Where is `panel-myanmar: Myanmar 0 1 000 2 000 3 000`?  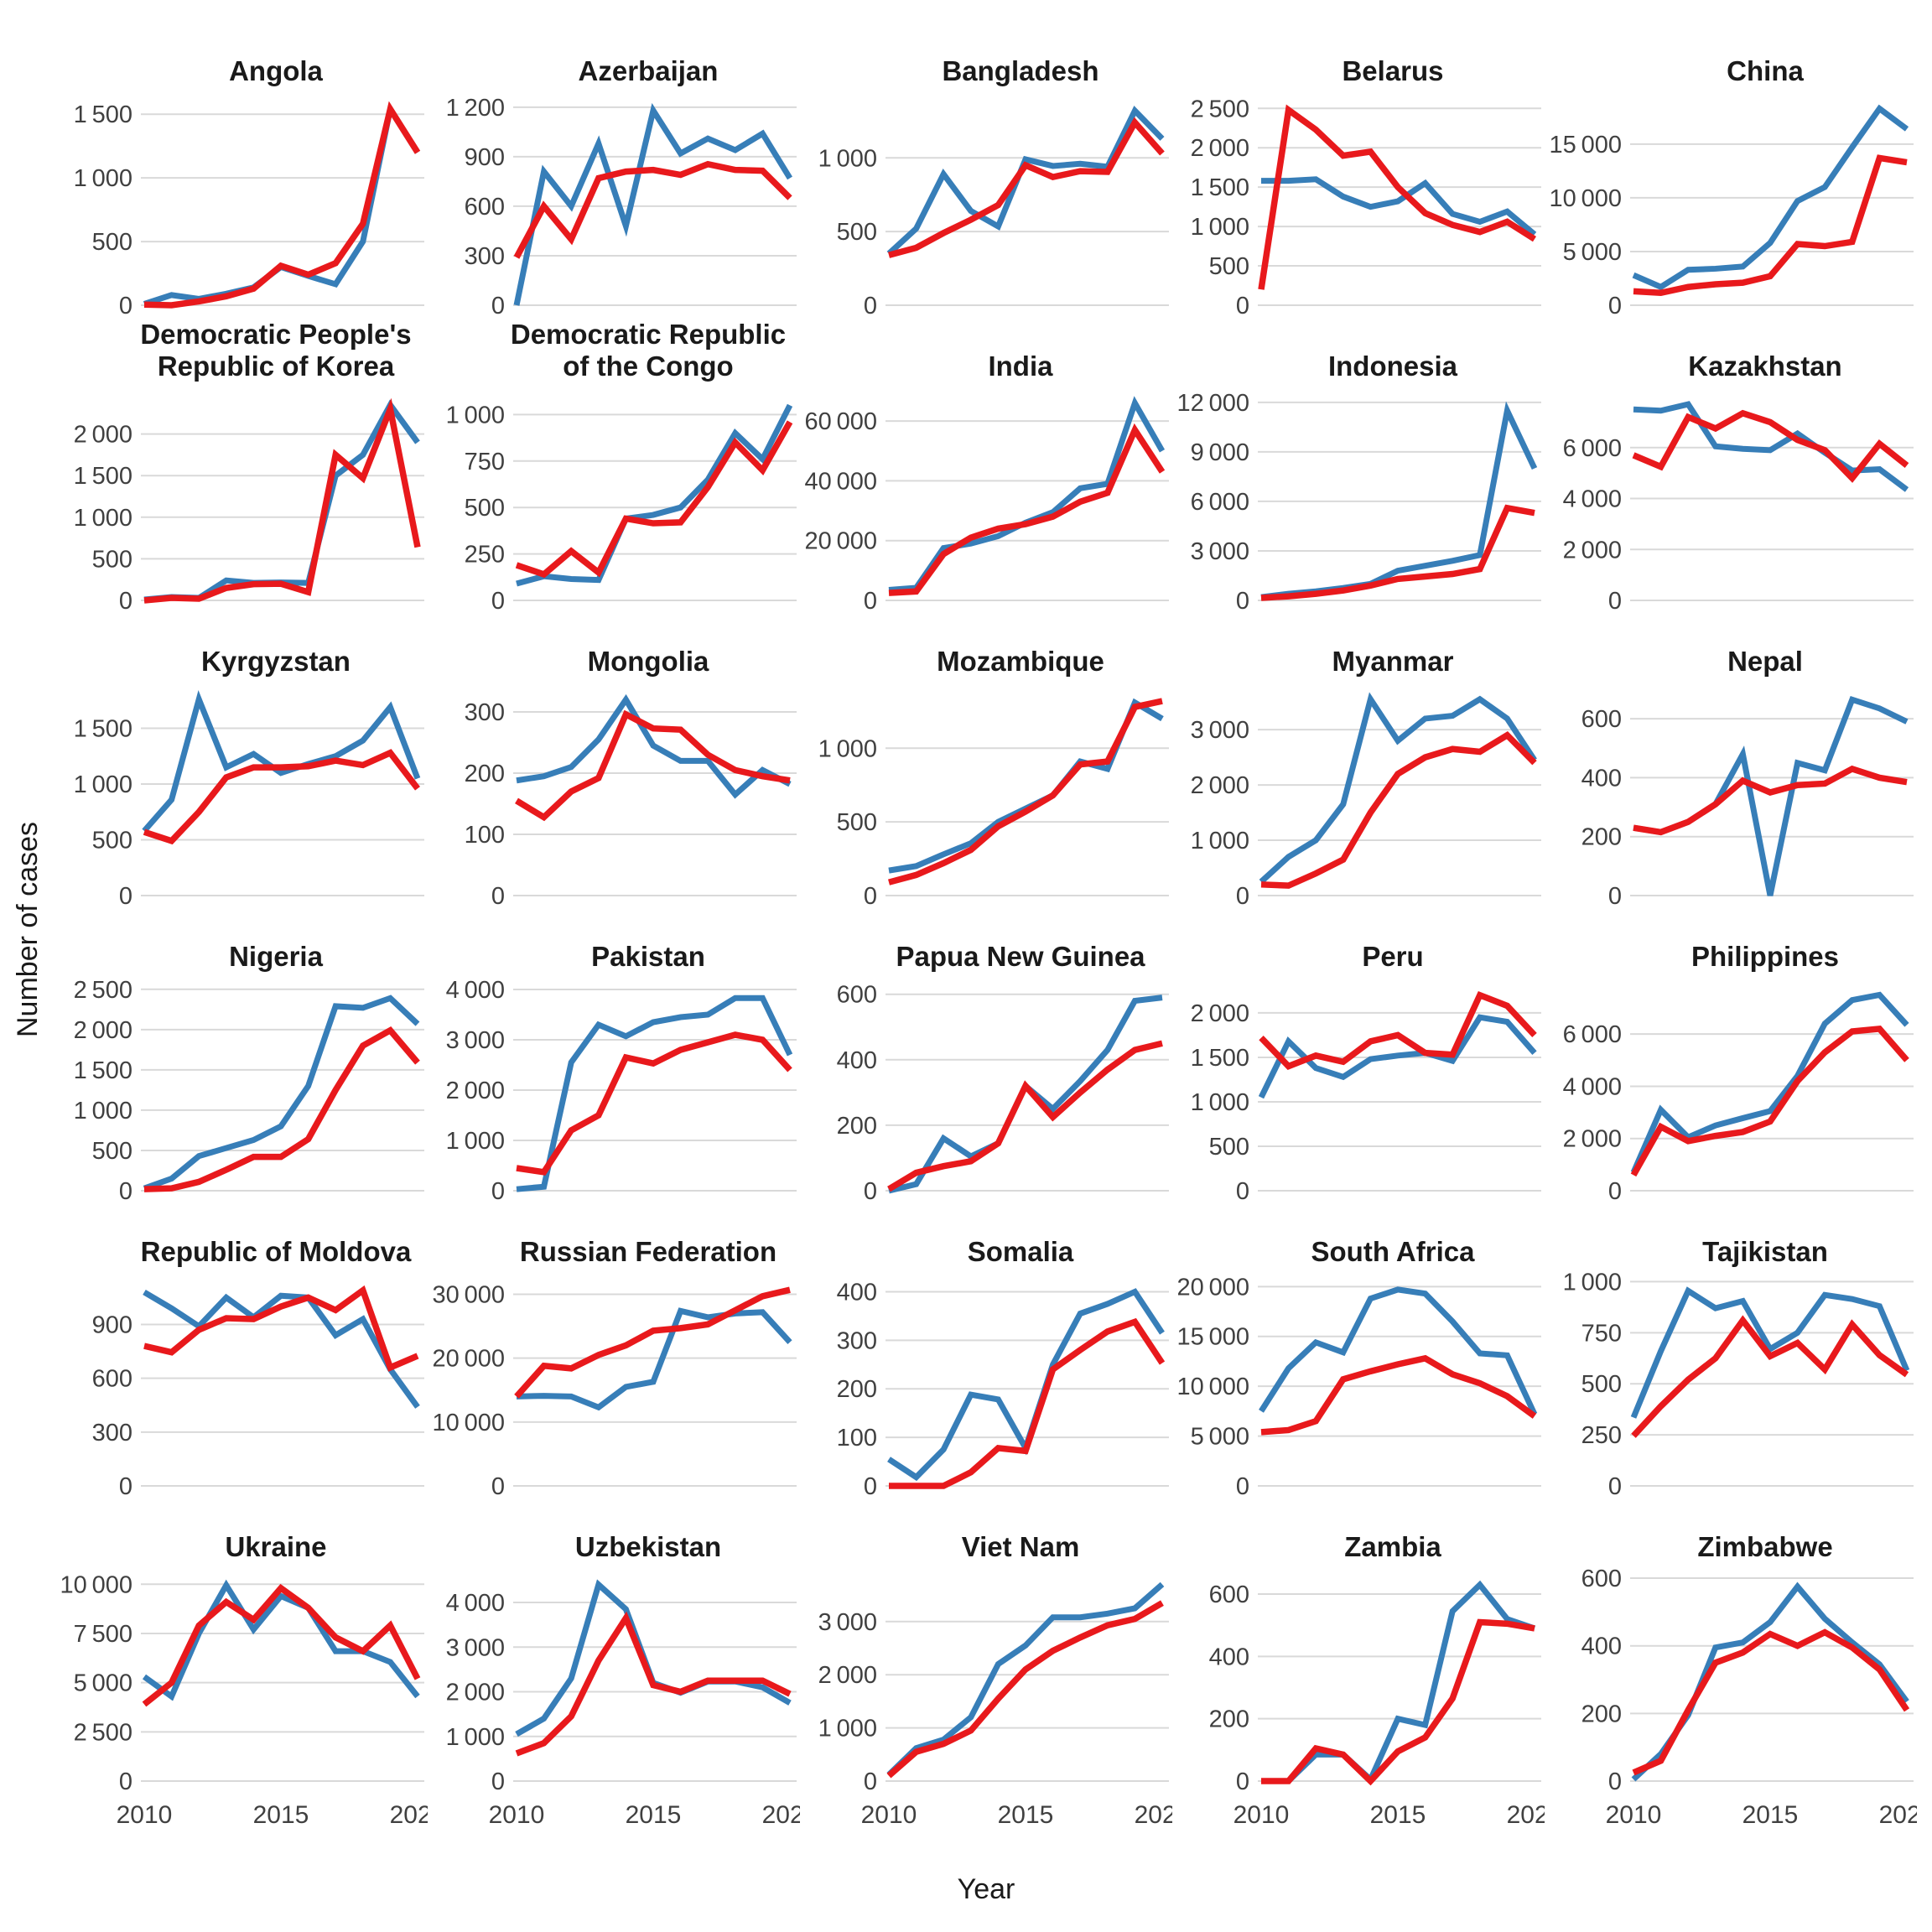
panel-myanmar: Myanmar 0 1 000 2 000 3 000 is located at coordinates (1358, 758).